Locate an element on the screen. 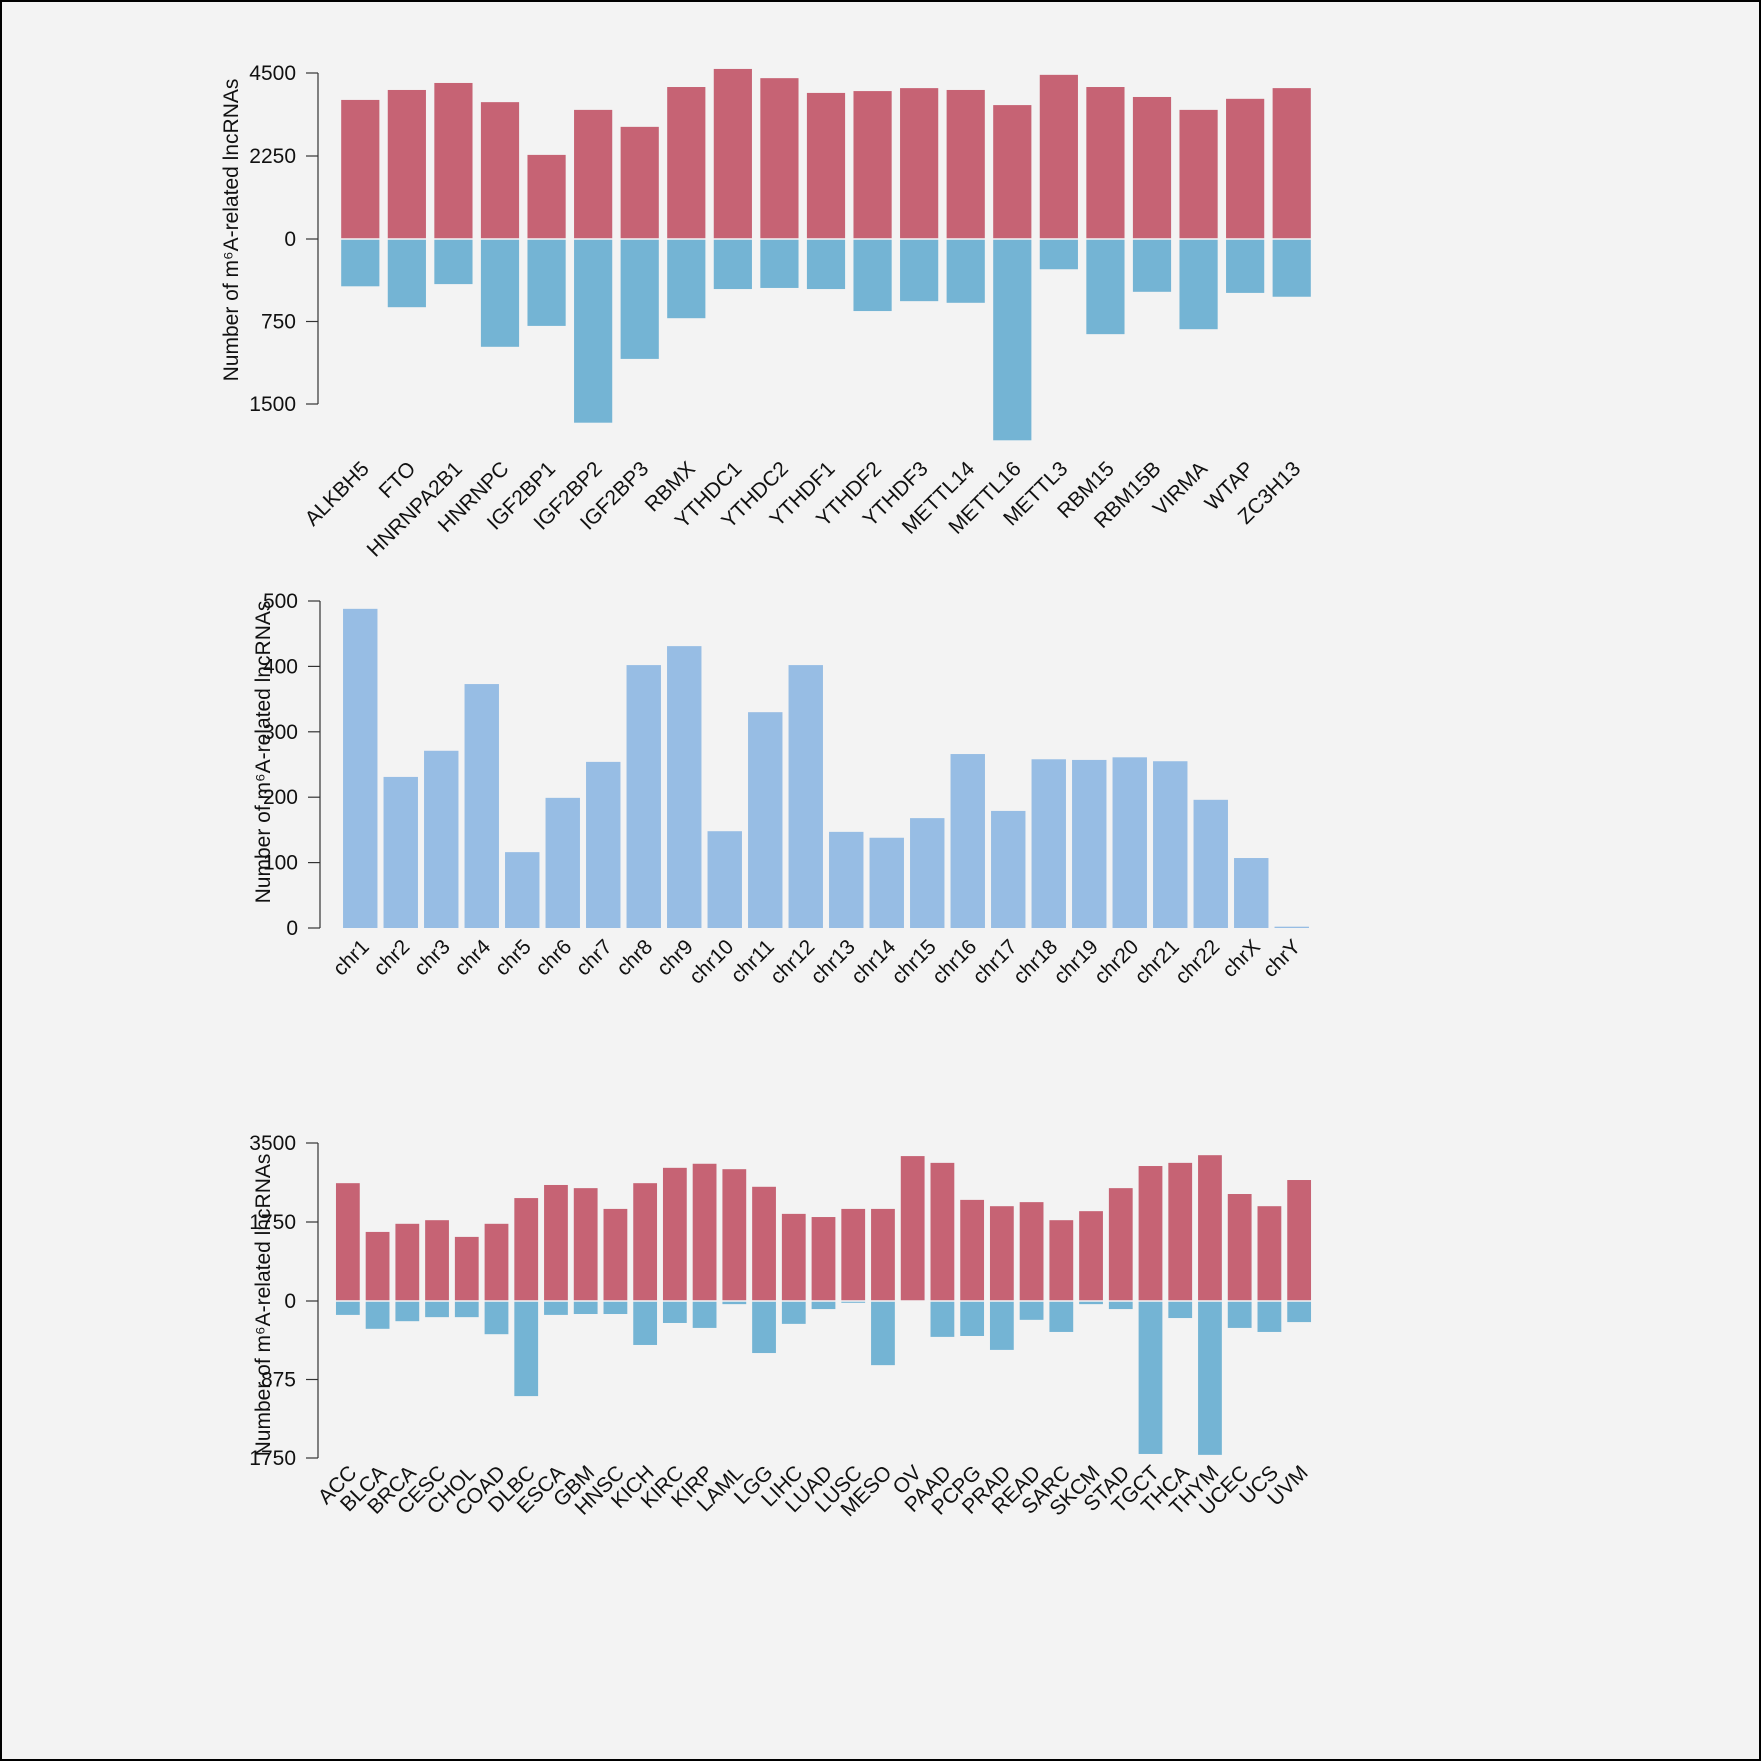  y-tick-label: 4500 is located at coordinates (272, 73).